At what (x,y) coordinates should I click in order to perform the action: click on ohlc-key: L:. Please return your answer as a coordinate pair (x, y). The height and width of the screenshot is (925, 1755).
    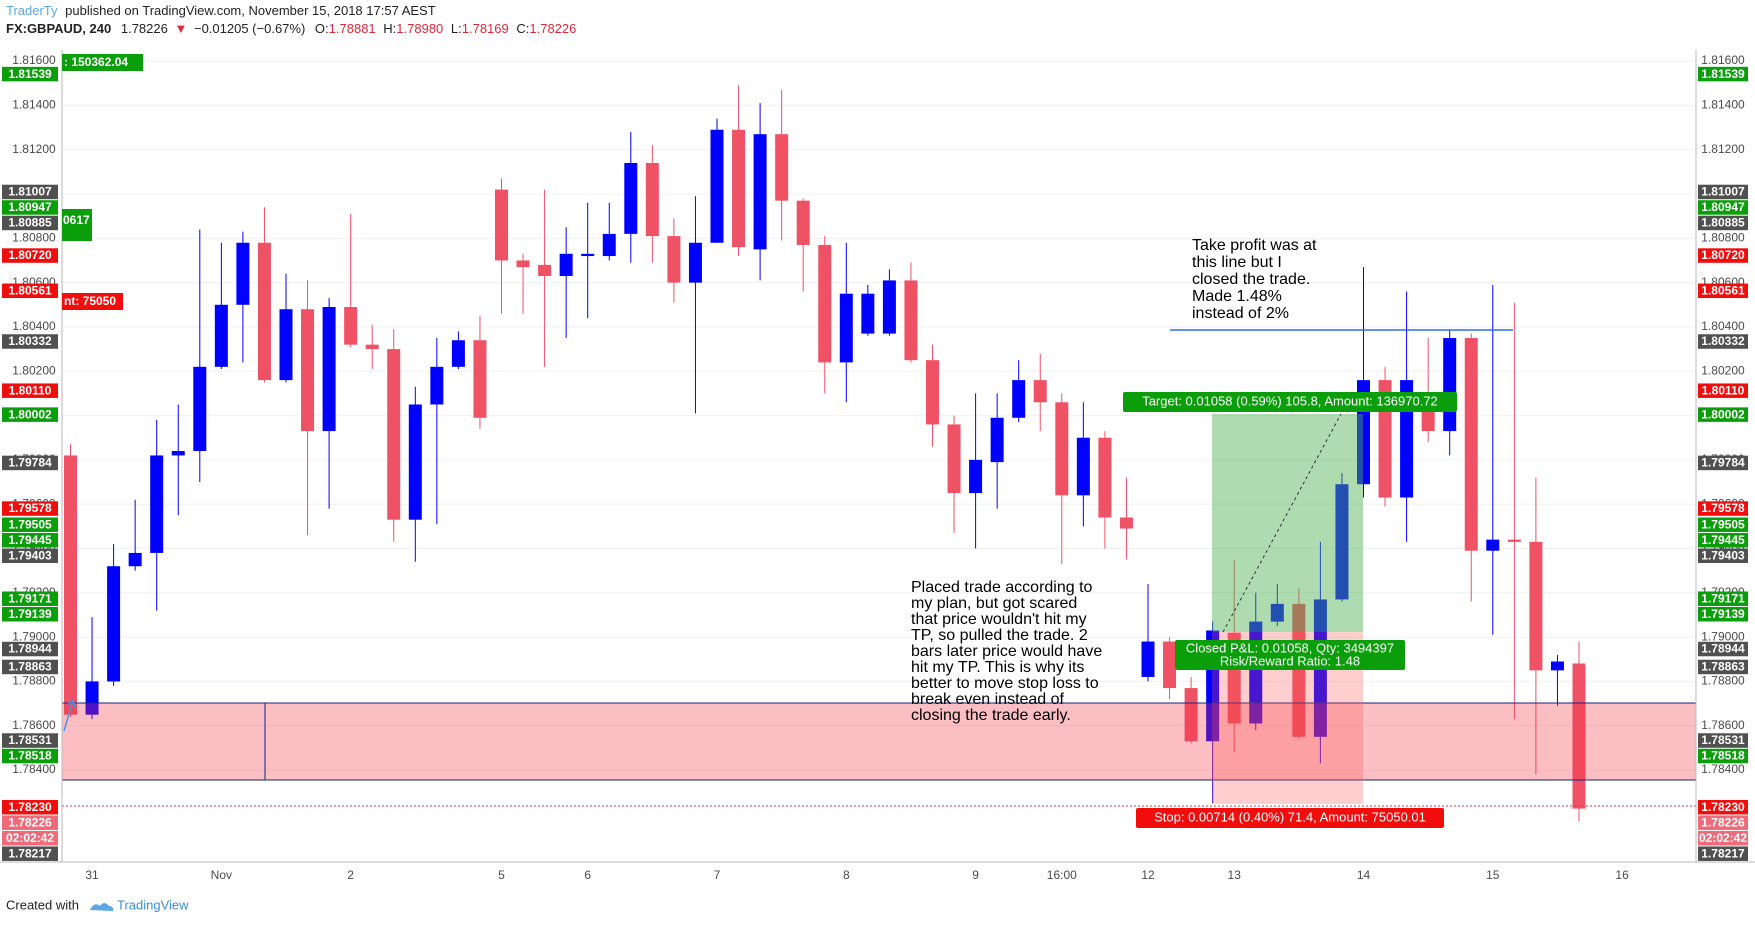
    Looking at the image, I should click on (456, 28).